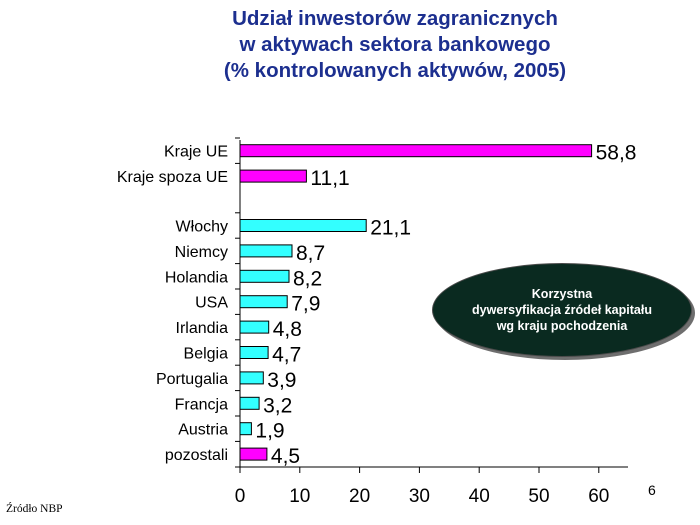 This screenshot has height=525, width=700. What do you see at coordinates (206, 354) in the screenshot?
I see `category-label: Belgia` at bounding box center [206, 354].